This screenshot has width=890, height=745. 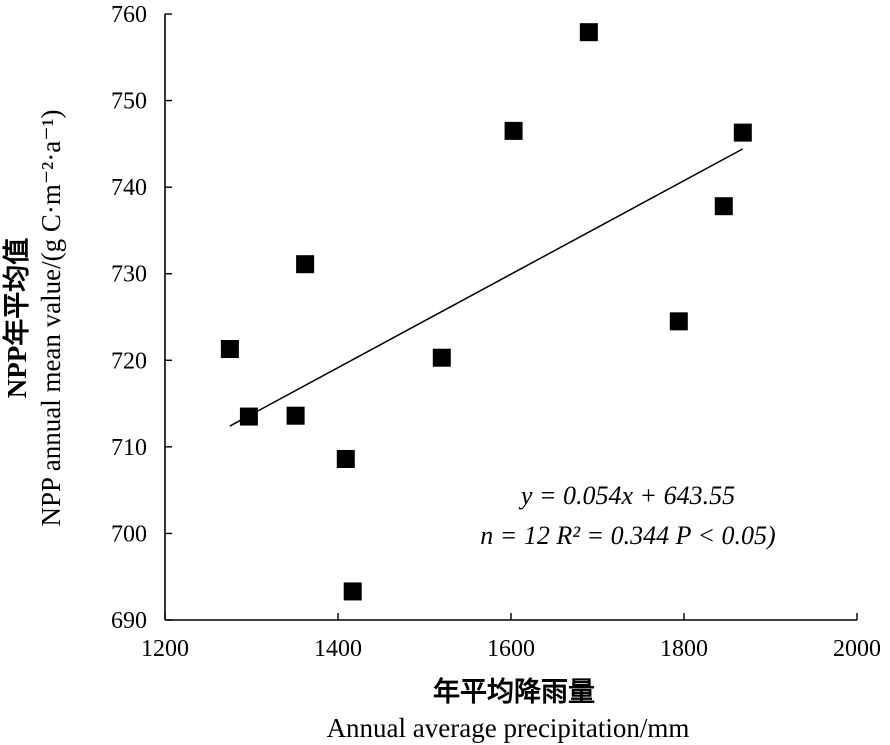 I want to click on regression-equation: y = 0.054x + 643.55, so click(x=626, y=495).